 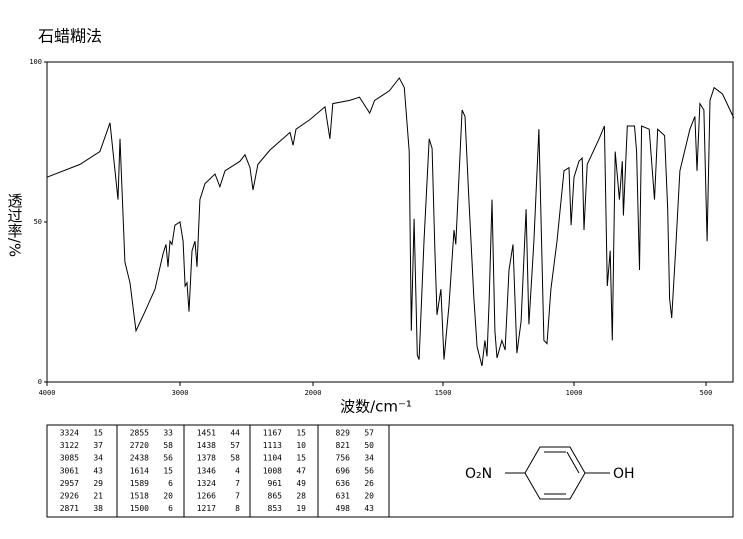 I want to click on peak-wavenumber: 3122, so click(x=69, y=445).